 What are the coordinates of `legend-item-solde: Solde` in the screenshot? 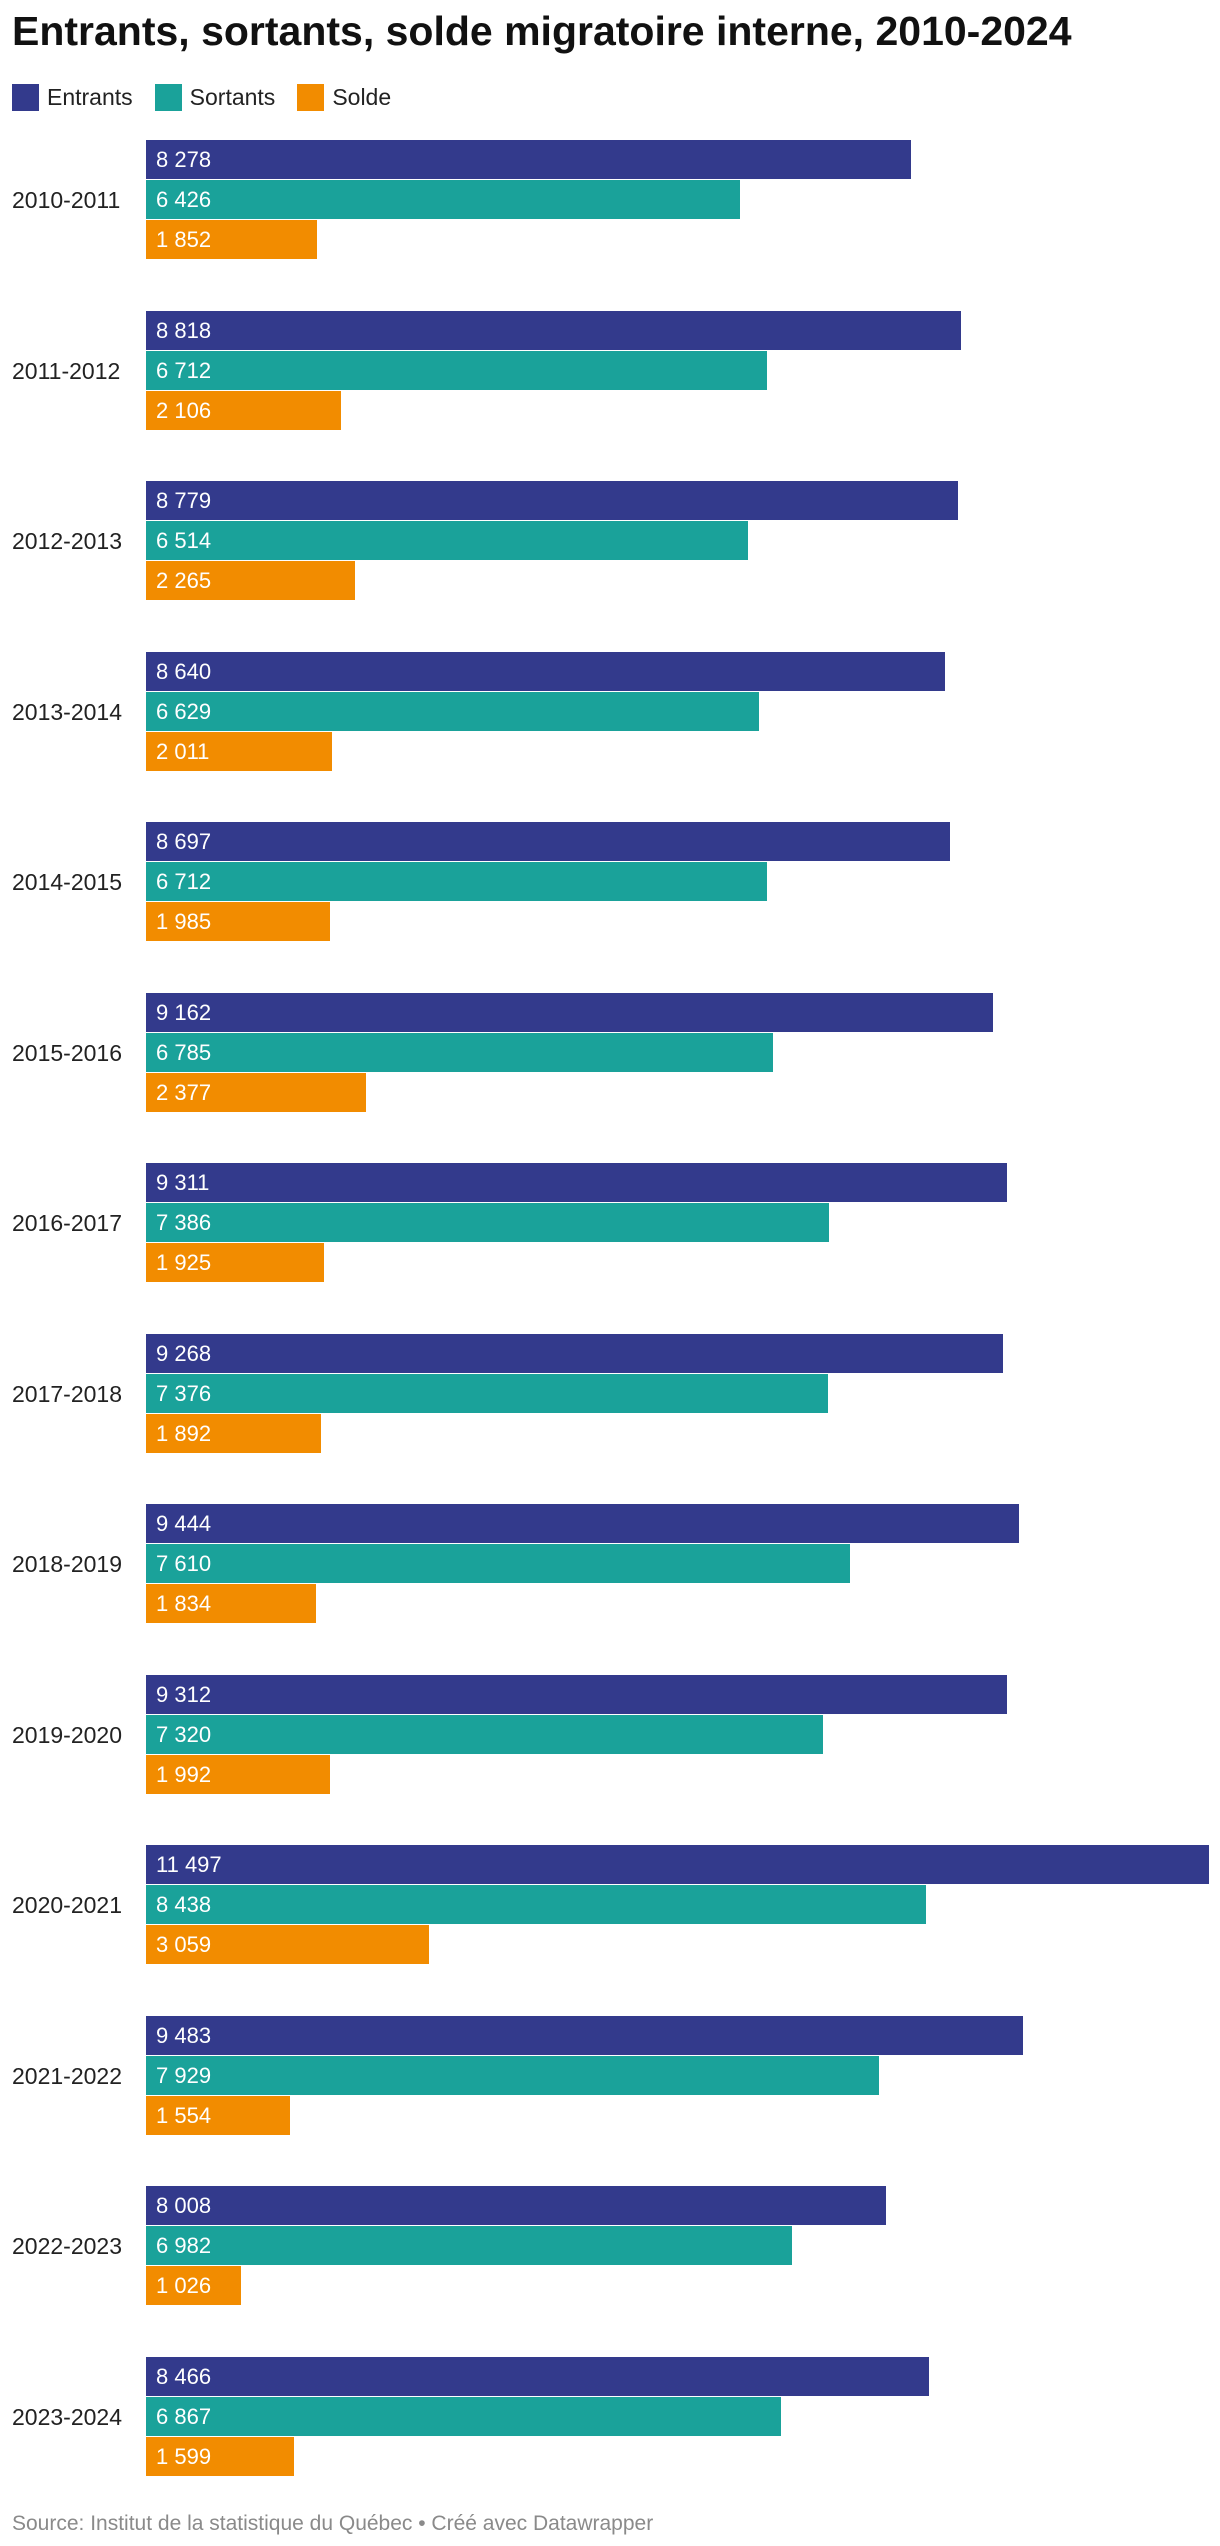 It's located at (344, 97).